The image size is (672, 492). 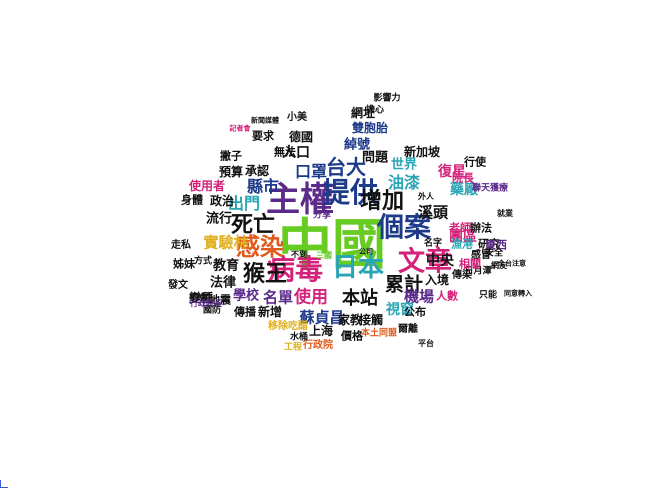 I want to click on cloud-word: 本土同盟, so click(x=379, y=333).